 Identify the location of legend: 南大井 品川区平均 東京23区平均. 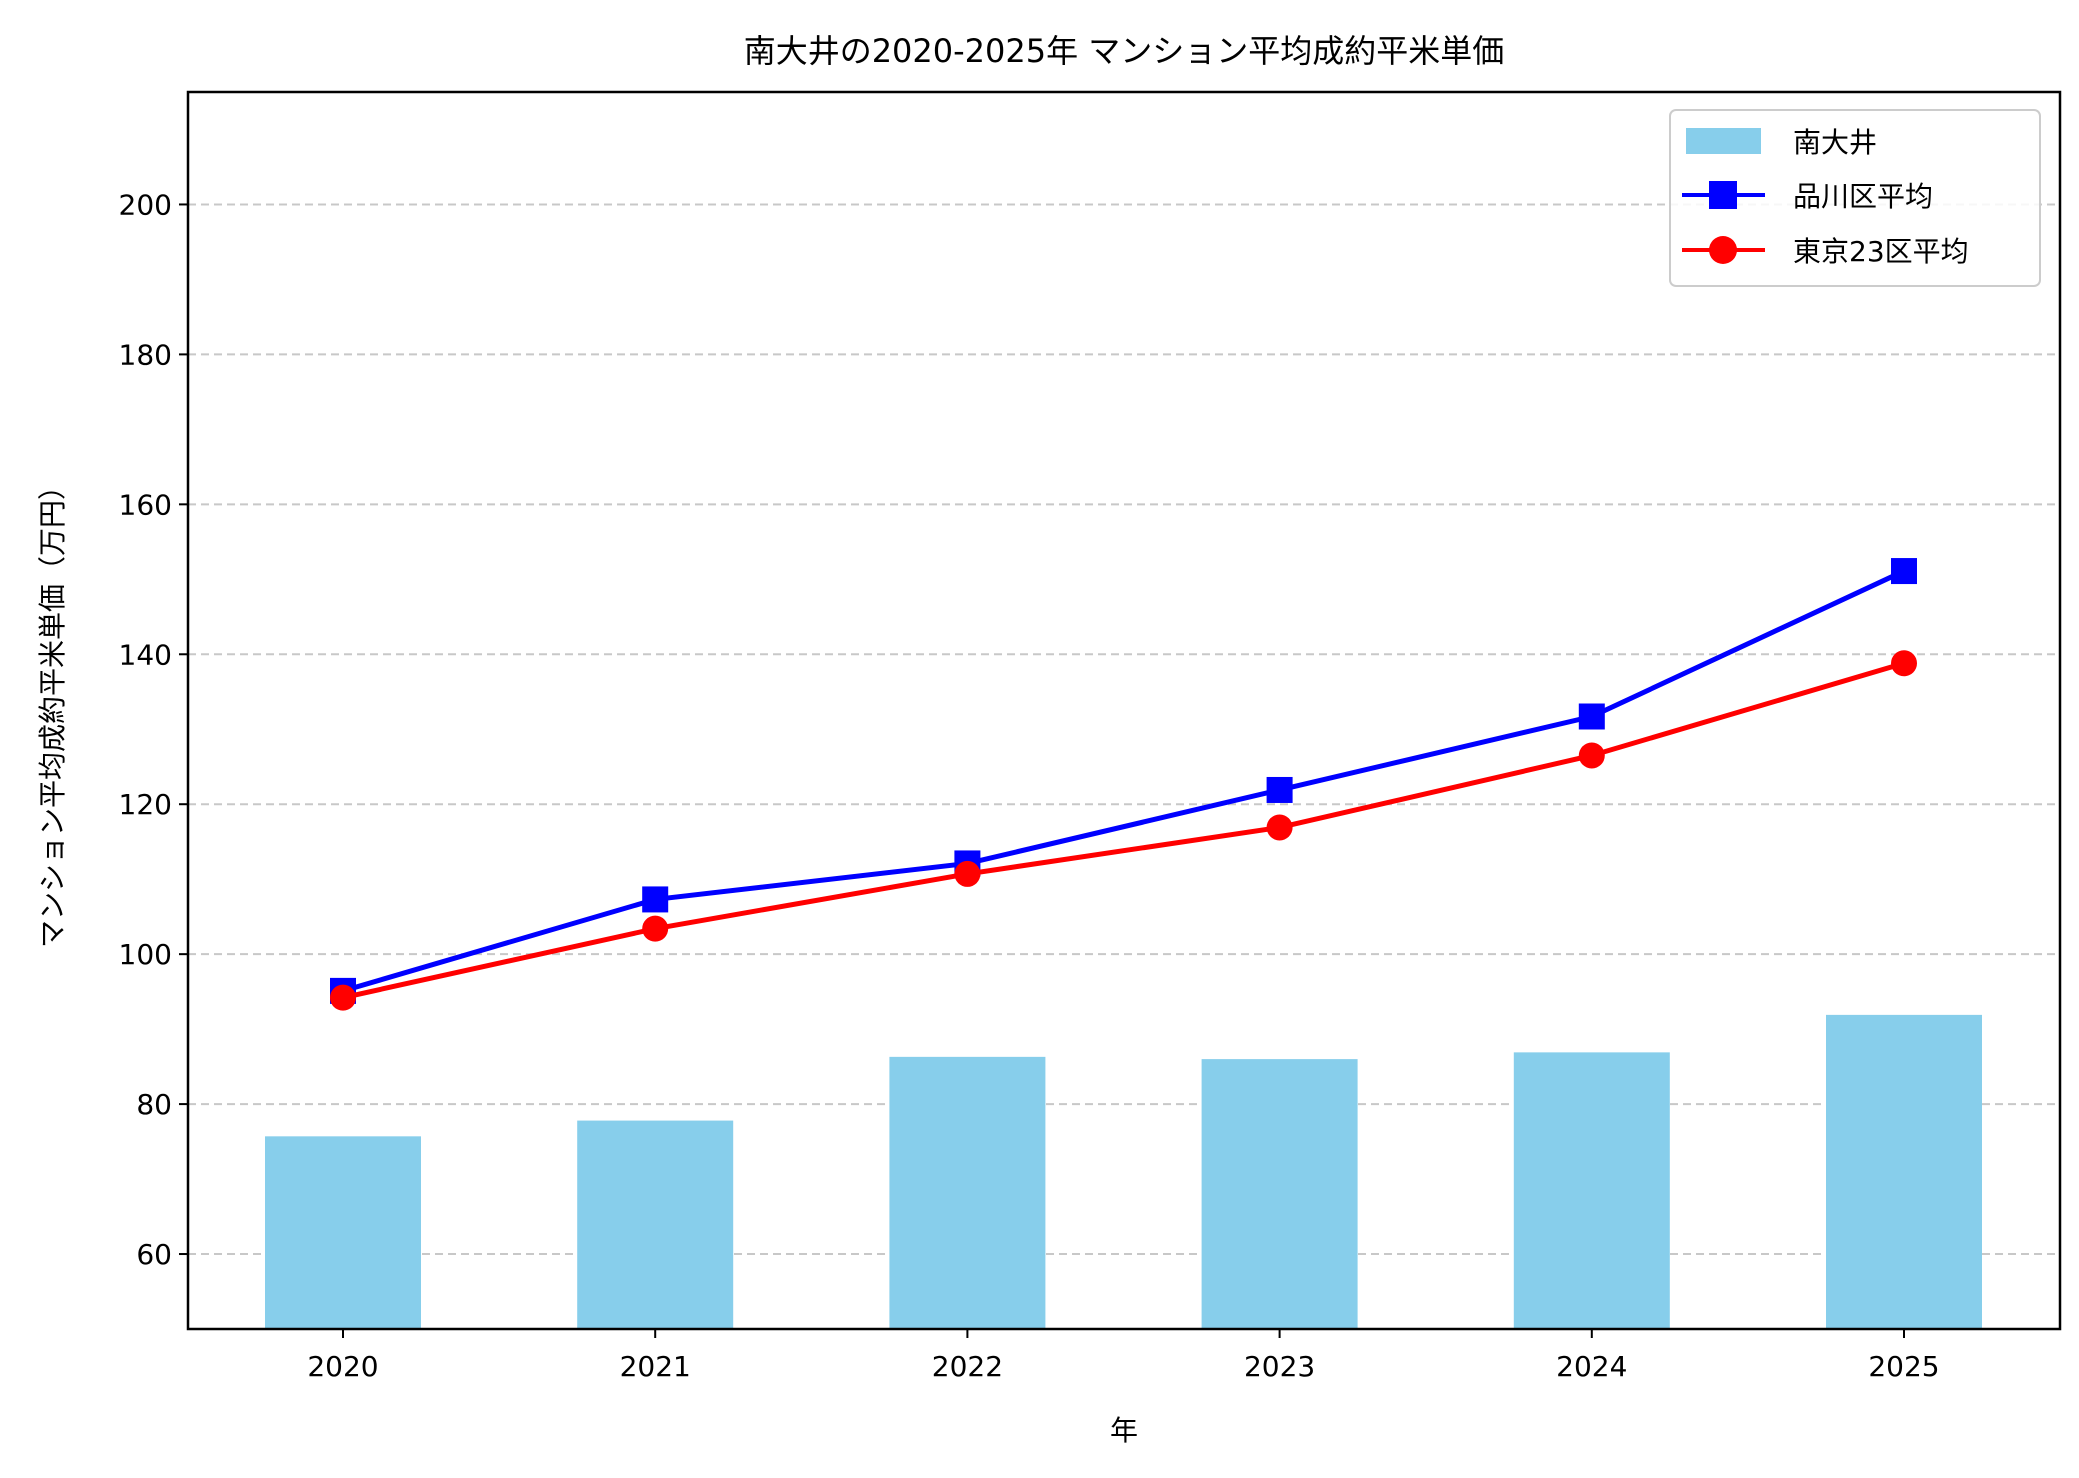
(1855, 198).